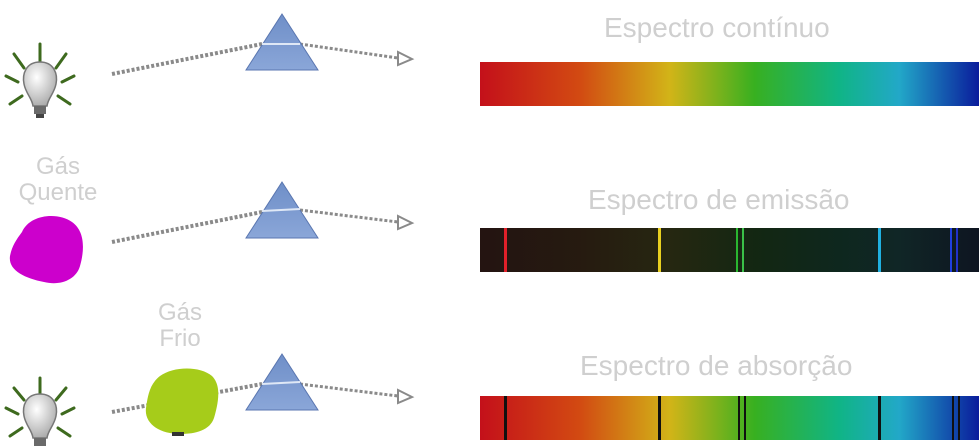  What do you see at coordinates (58, 193) in the screenshot?
I see `hot-gas-label-line2: Quente` at bounding box center [58, 193].